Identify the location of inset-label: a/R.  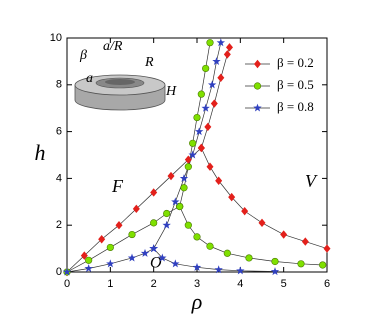
(113, 46).